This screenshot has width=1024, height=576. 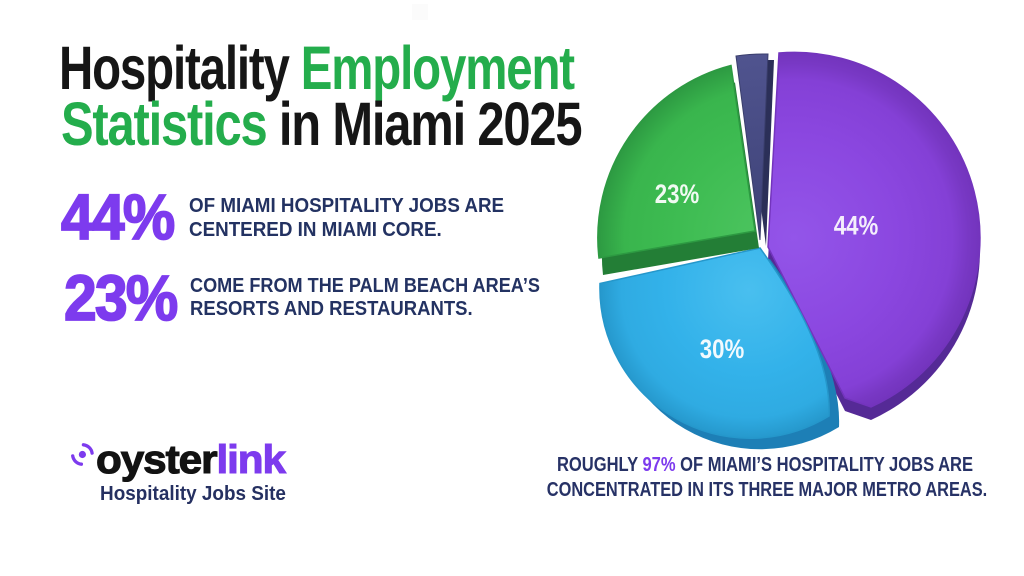 I want to click on svg-text: 44%, so click(x=856, y=226).